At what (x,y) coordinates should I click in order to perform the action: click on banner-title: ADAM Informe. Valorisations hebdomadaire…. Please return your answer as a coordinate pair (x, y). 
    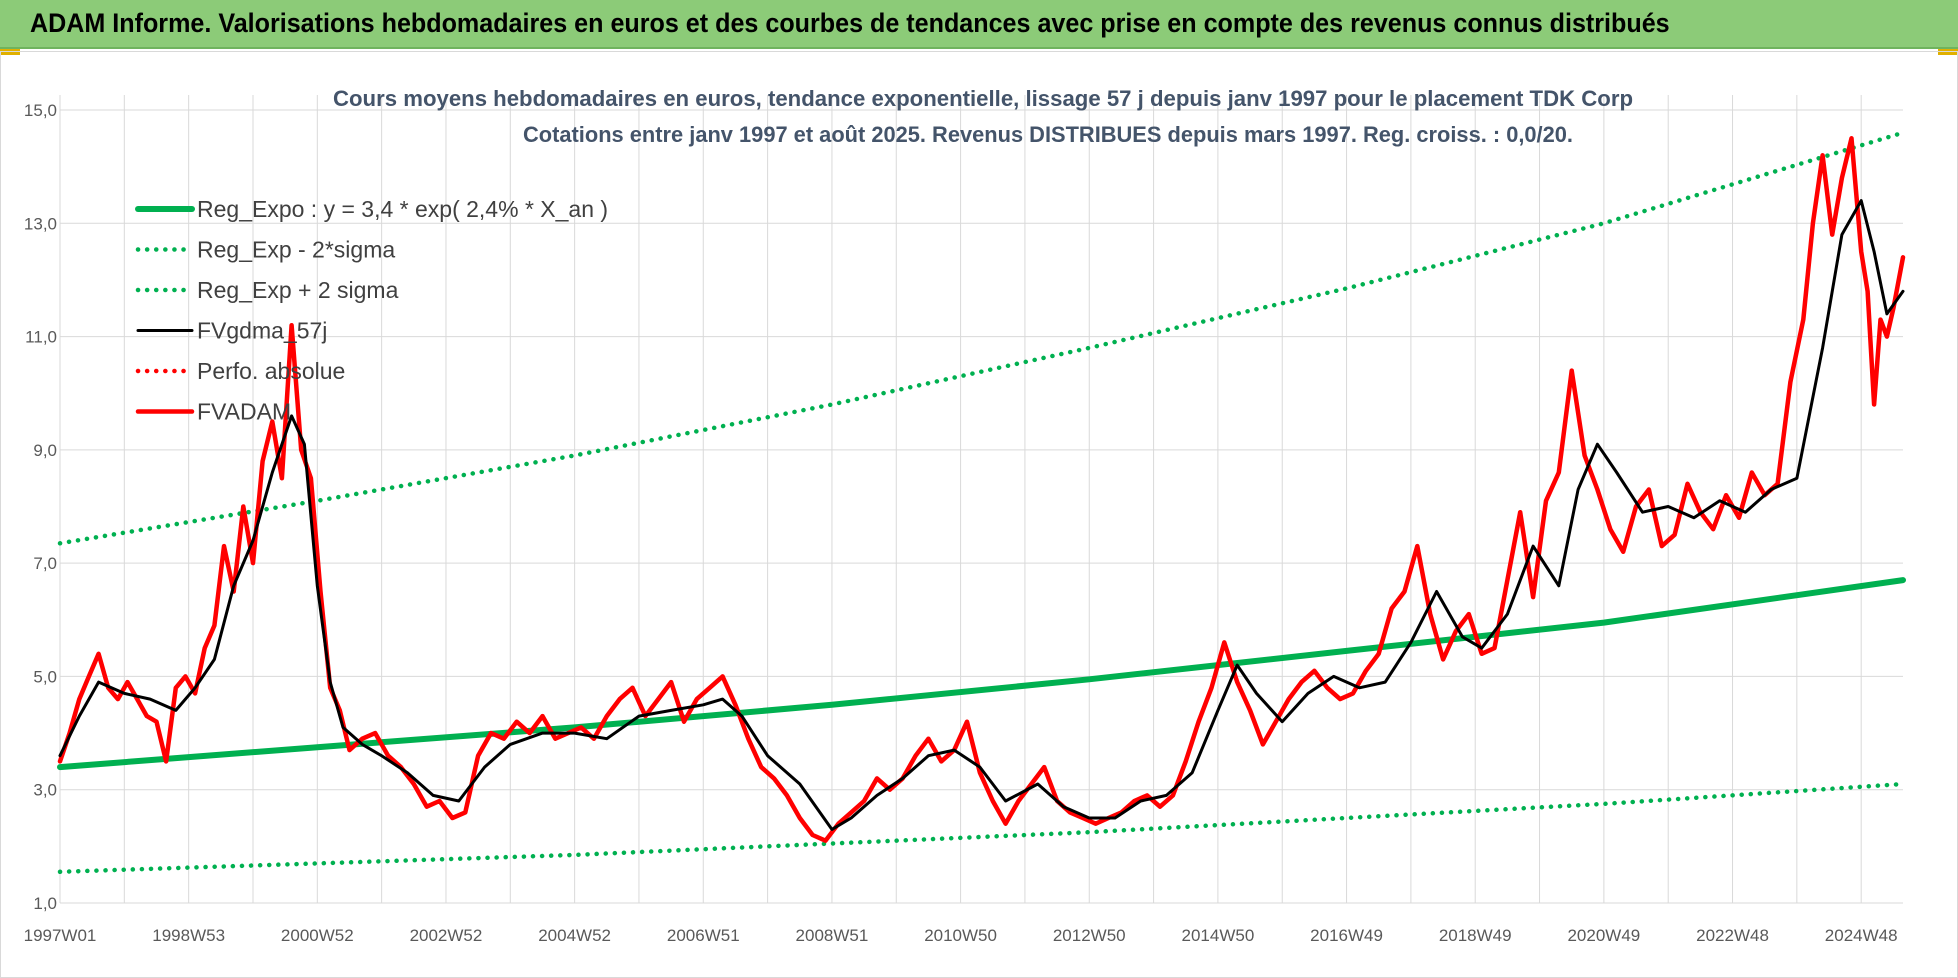
    Looking at the image, I should click on (850, 23).